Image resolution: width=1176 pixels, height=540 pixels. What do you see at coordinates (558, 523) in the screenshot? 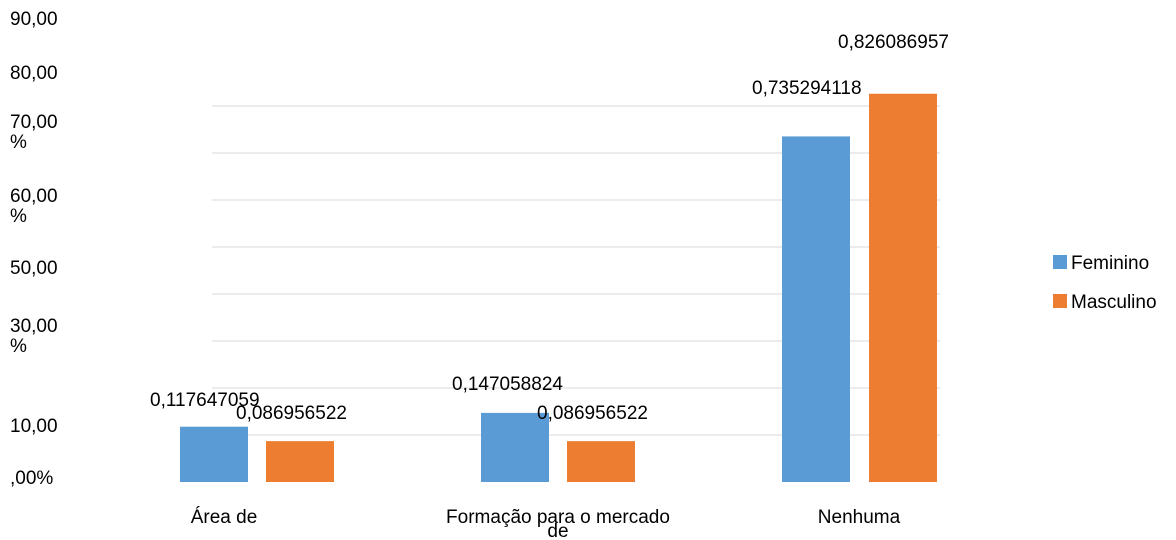
I see `category-label: Formação para o mercado de` at bounding box center [558, 523].